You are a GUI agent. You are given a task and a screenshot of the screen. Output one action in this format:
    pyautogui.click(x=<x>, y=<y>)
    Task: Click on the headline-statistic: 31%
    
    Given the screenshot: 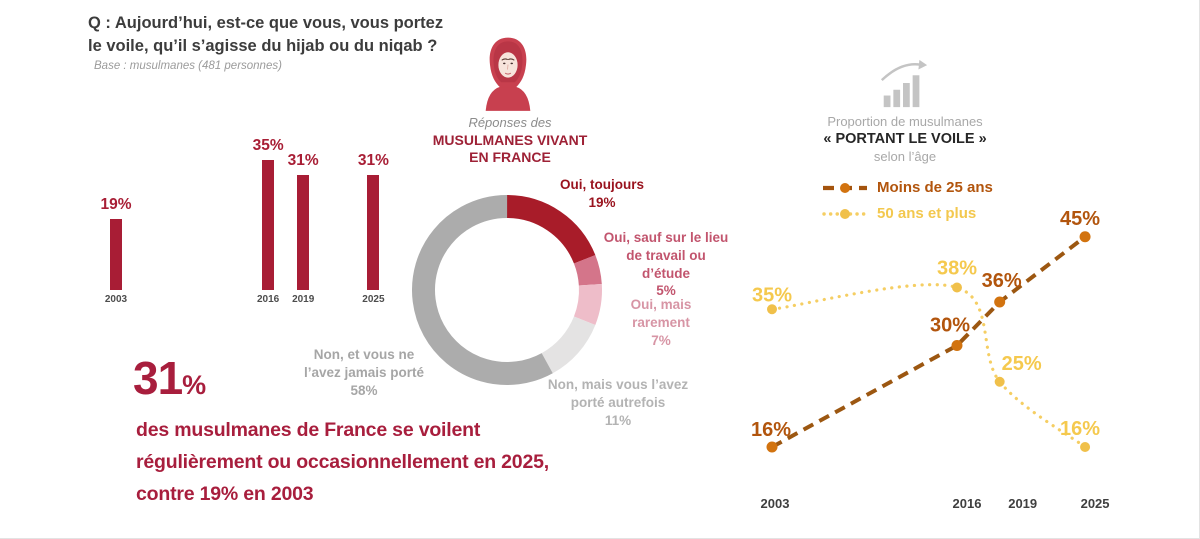 What is the action you would take?
    pyautogui.click(x=169, y=378)
    